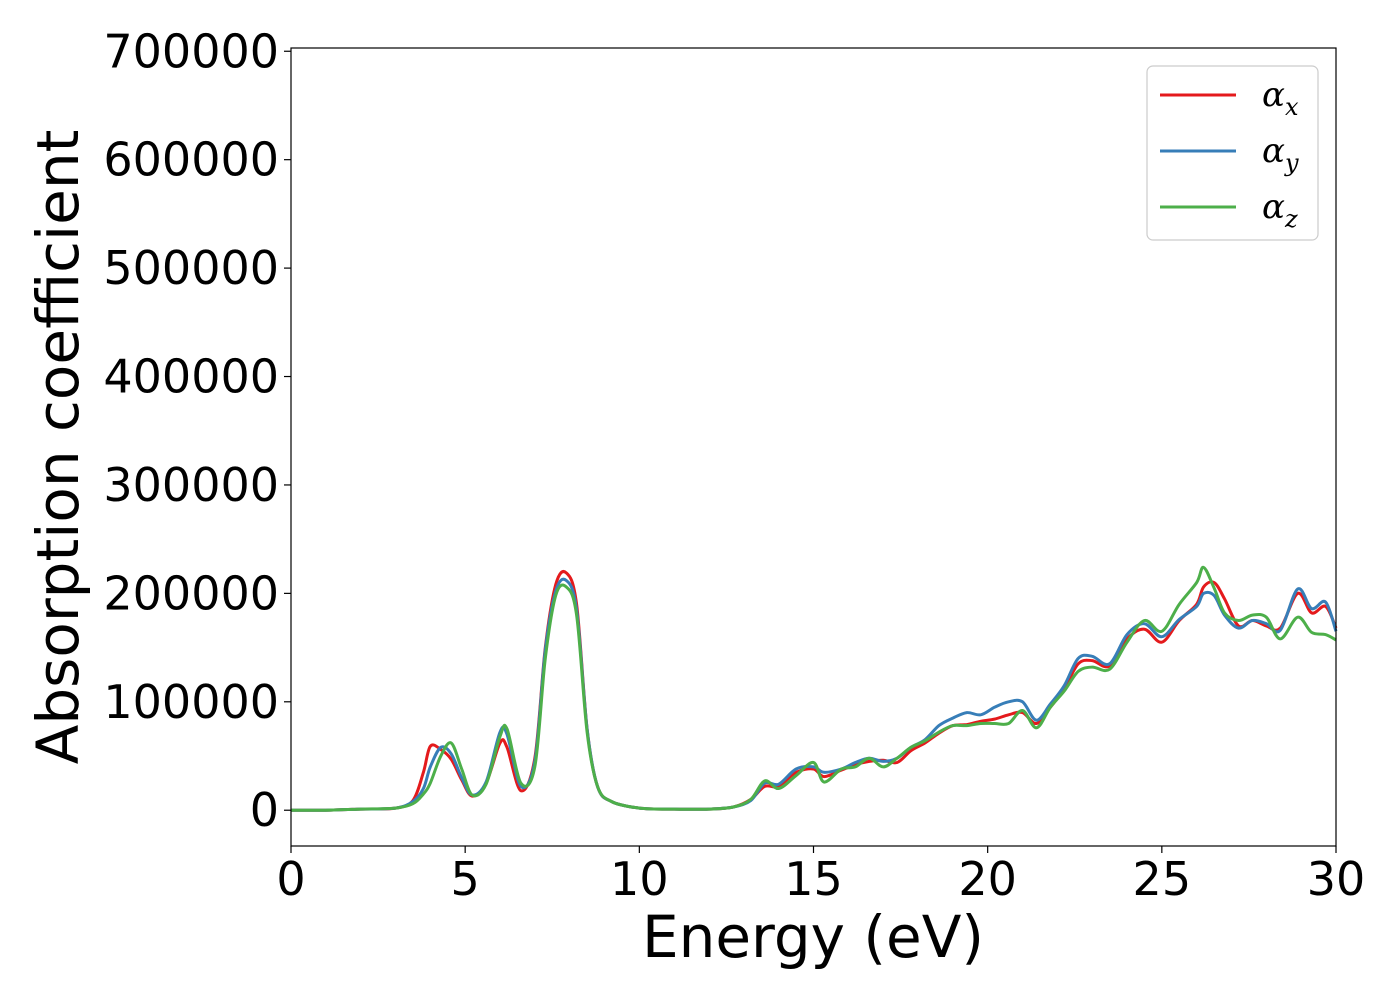  What do you see at coordinates (264, 810) in the screenshot?
I see `y-tick-label: 0` at bounding box center [264, 810].